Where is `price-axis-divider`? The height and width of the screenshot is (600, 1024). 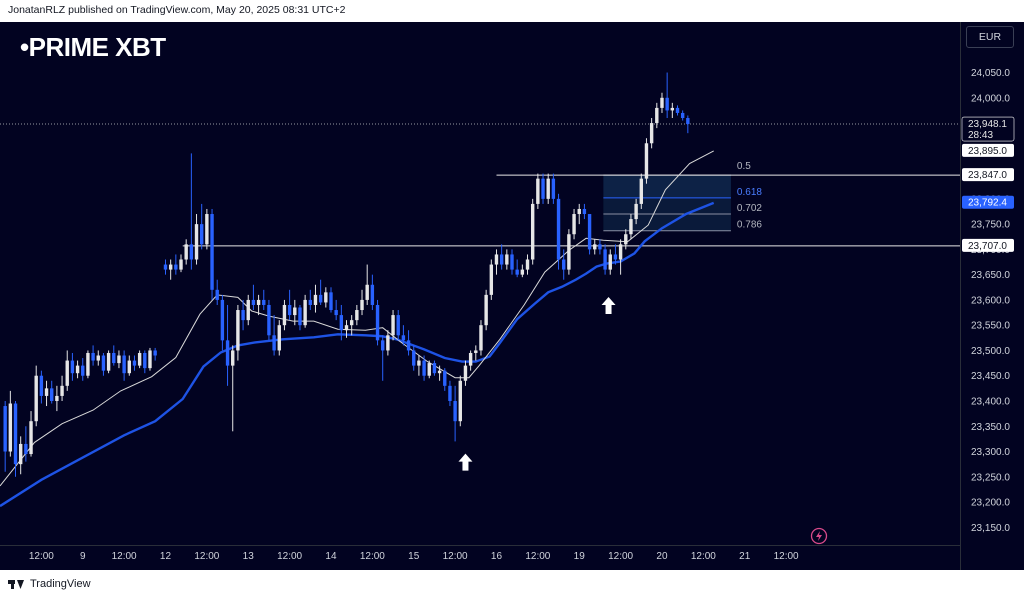 price-axis-divider is located at coordinates (960, 296).